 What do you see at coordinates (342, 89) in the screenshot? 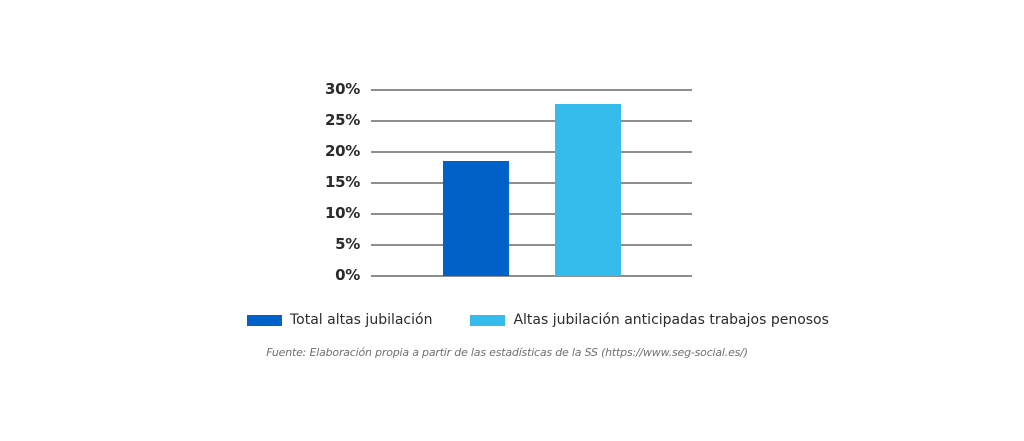
I see `y-tick-label: 30%` at bounding box center [342, 89].